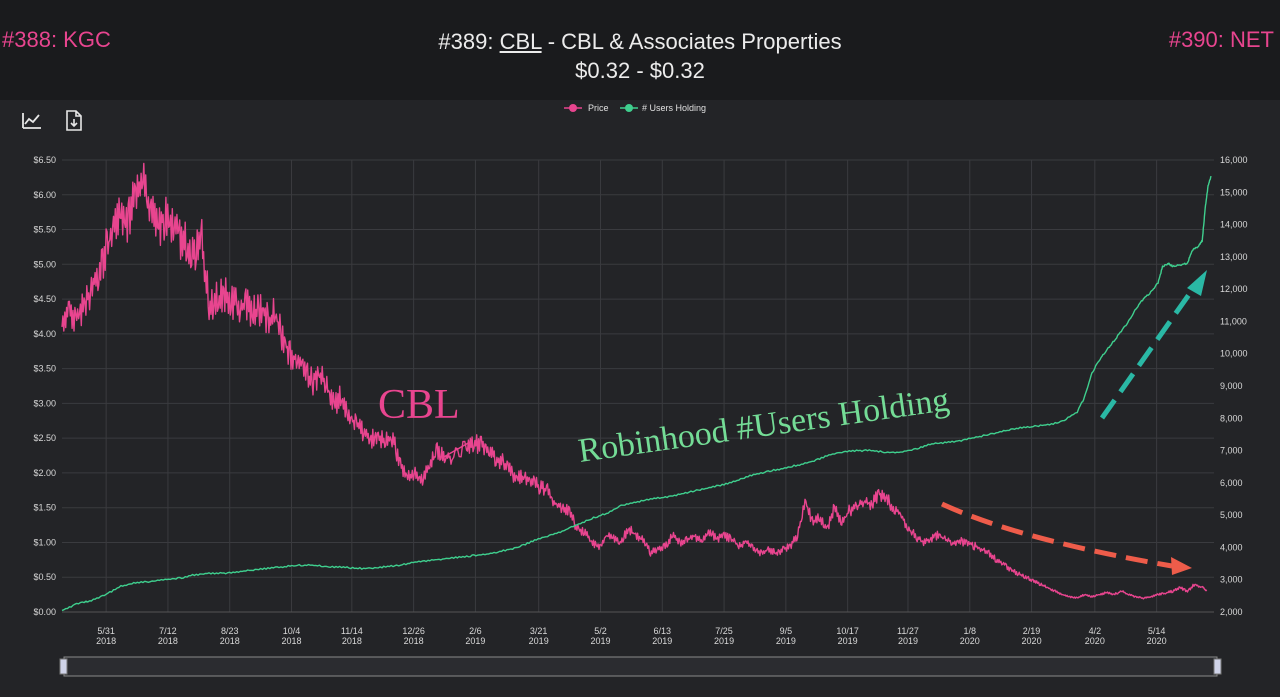  Describe the element at coordinates (1157, 631) in the screenshot. I see `x-tick-label: 5/14` at that location.